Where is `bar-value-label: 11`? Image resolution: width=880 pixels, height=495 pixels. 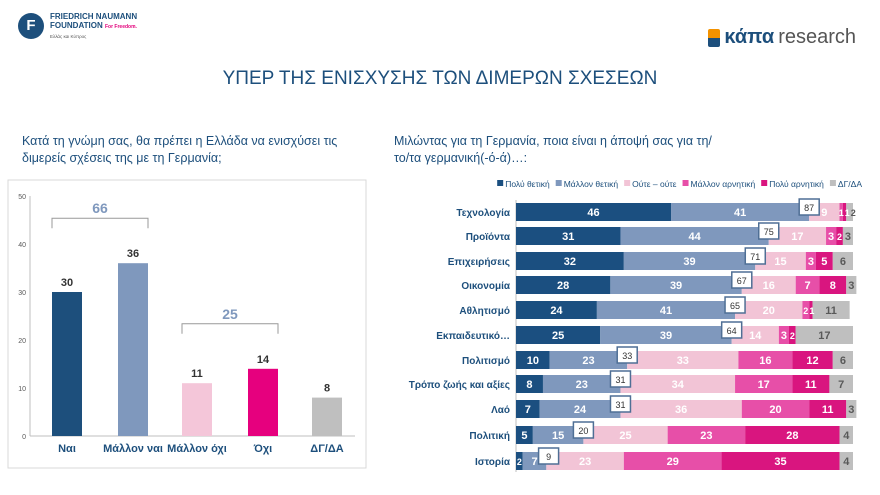
bar-value-label: 11 is located at coordinates (197, 374).